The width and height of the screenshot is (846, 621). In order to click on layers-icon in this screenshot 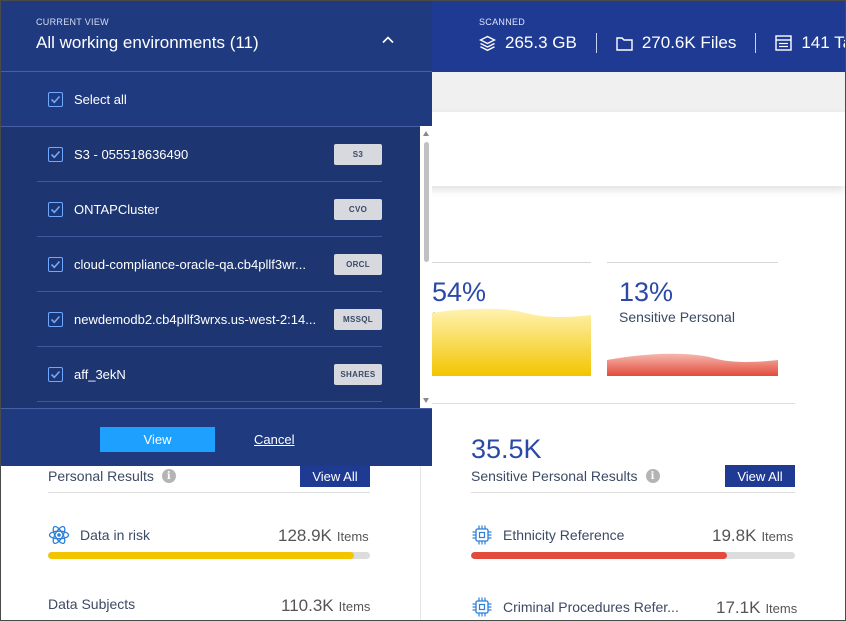, I will do `click(487, 43)`.